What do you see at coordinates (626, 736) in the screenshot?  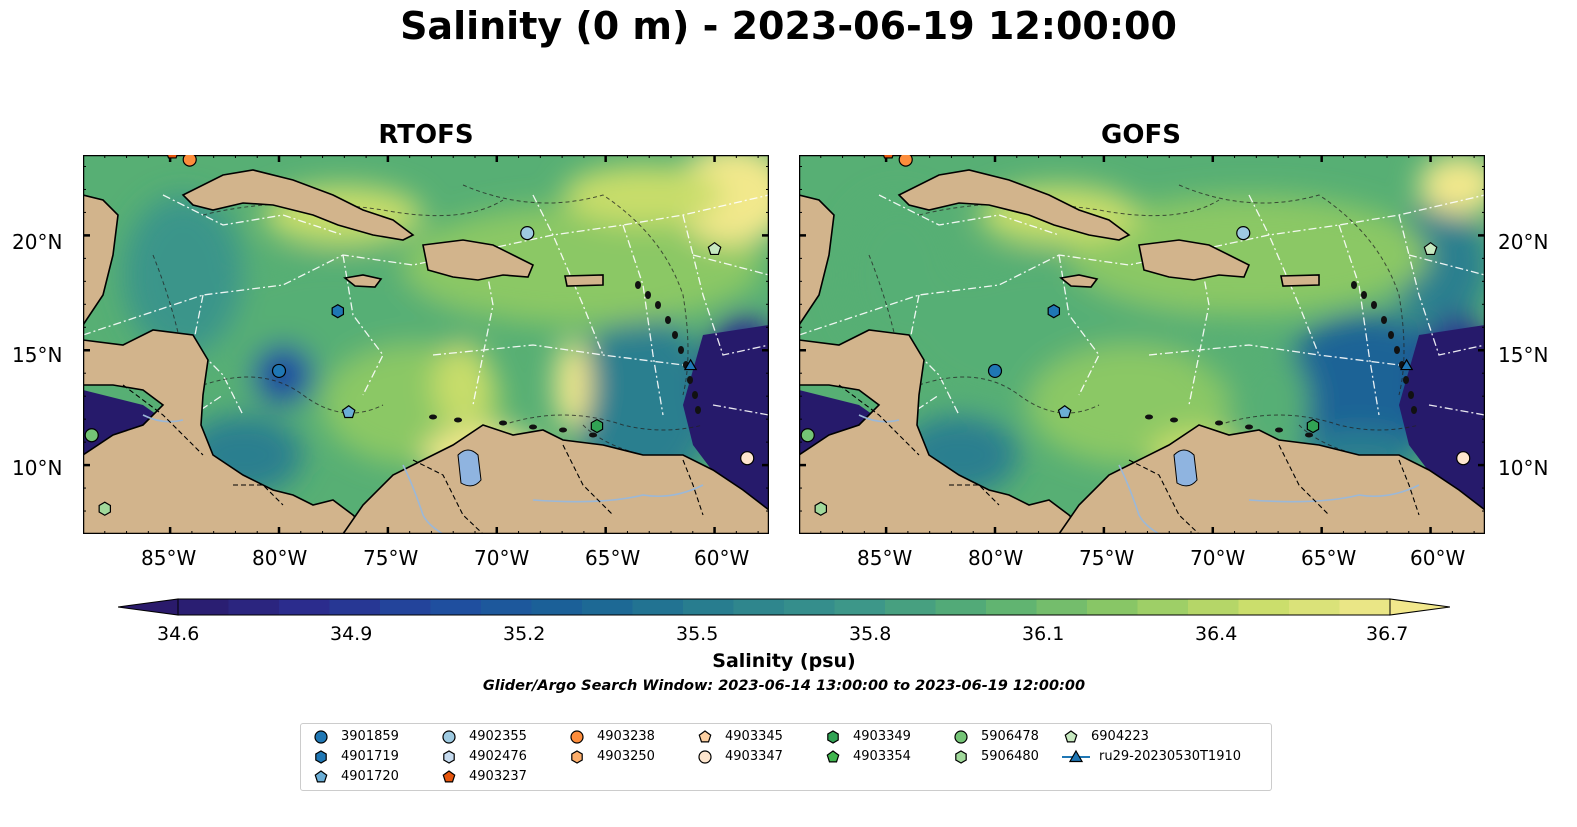 I see `legend-label: 4903238` at bounding box center [626, 736].